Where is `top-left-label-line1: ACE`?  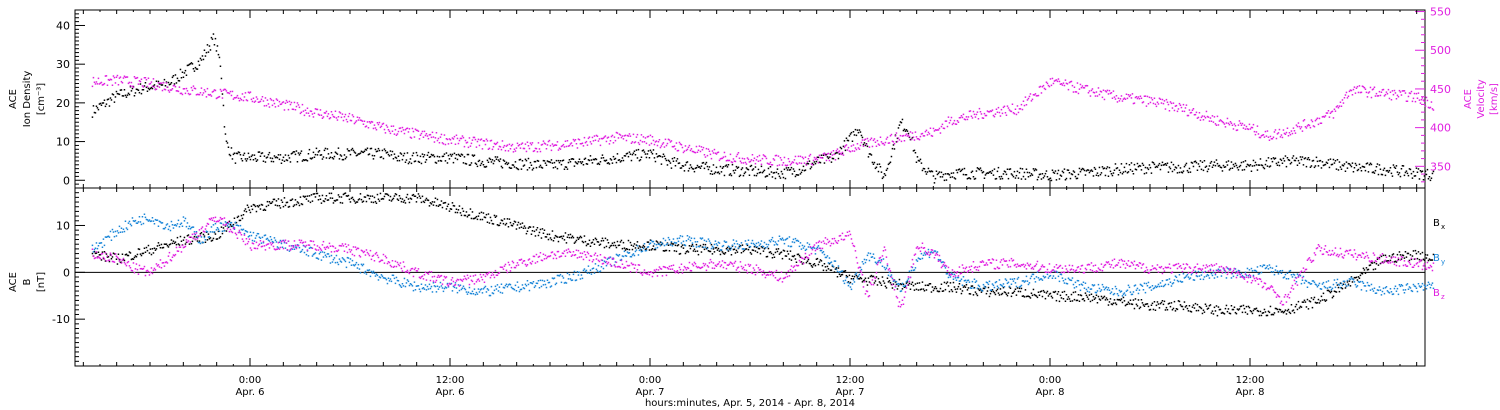
top-left-label-line1: ACE is located at coordinates (13, 99).